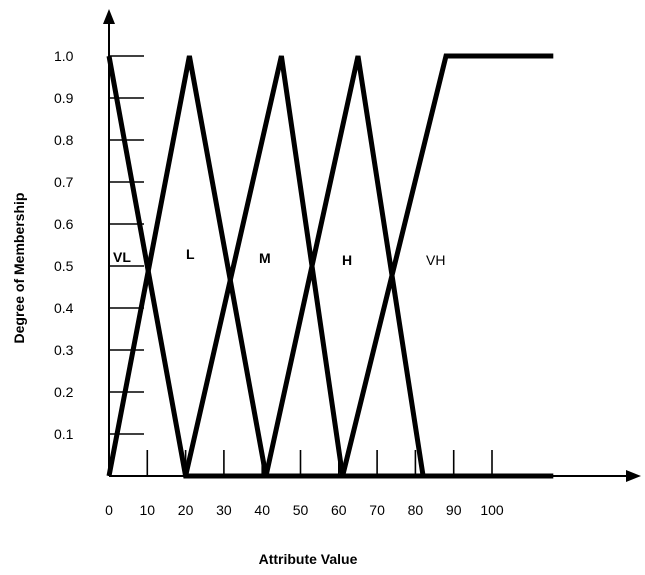 The height and width of the screenshot is (575, 645). Describe the element at coordinates (64, 98) in the screenshot. I see `y-tick-label: 0.9` at that location.